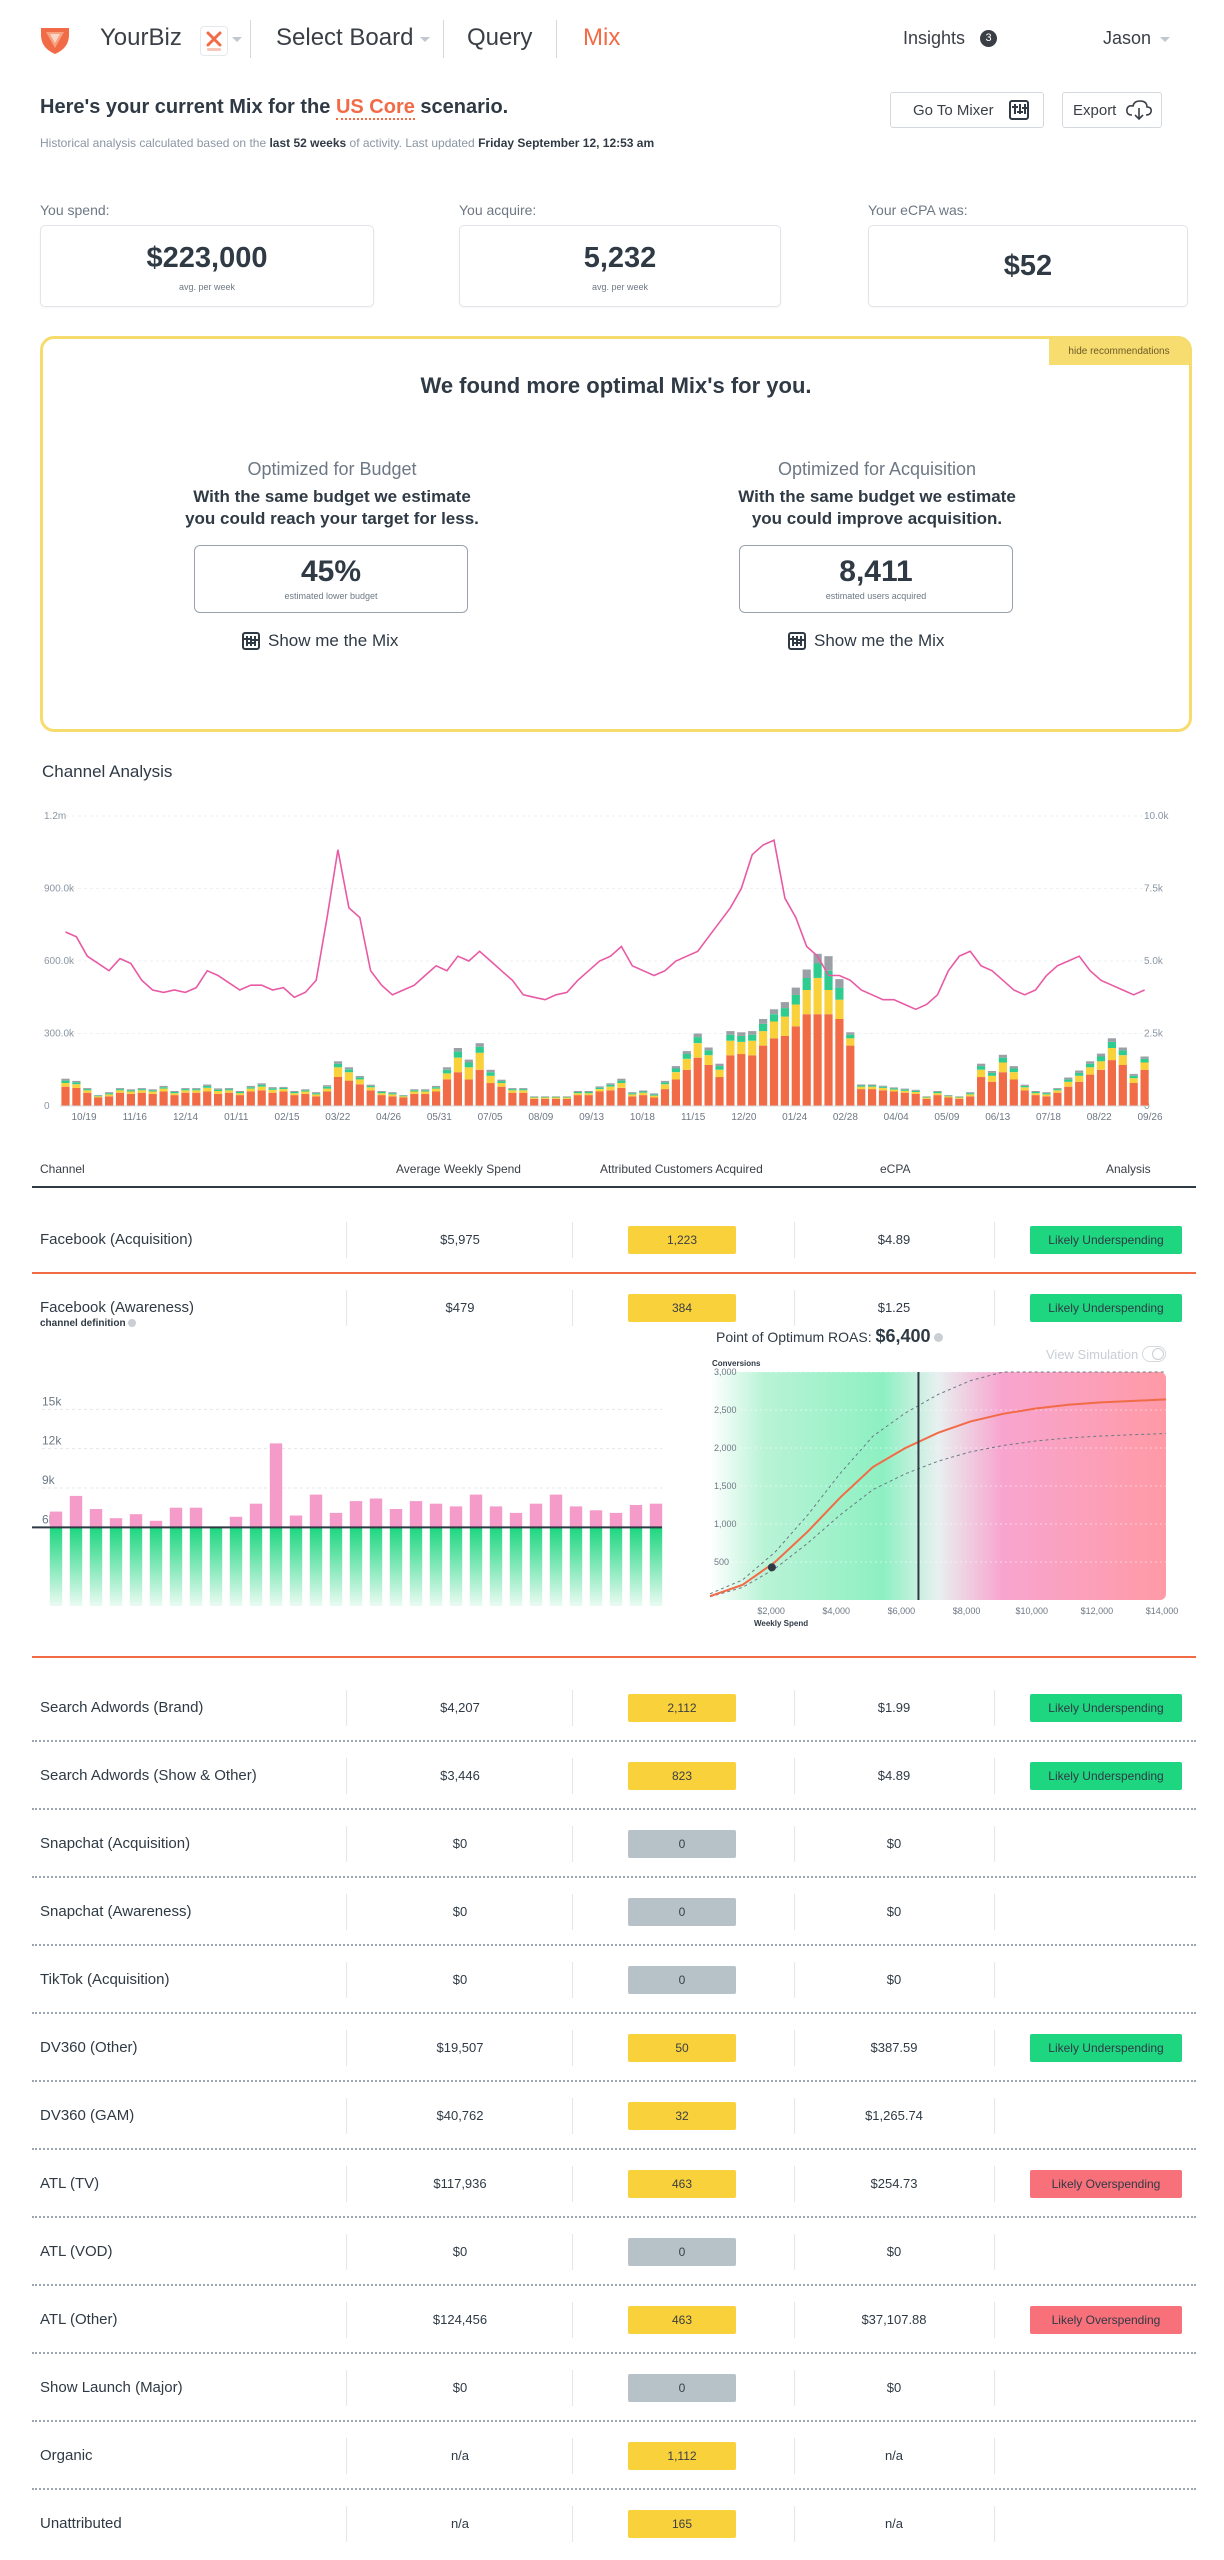 The height and width of the screenshot is (2560, 1224). Describe the element at coordinates (896, 1117) in the screenshot. I see `x-tick: 04/04` at that location.